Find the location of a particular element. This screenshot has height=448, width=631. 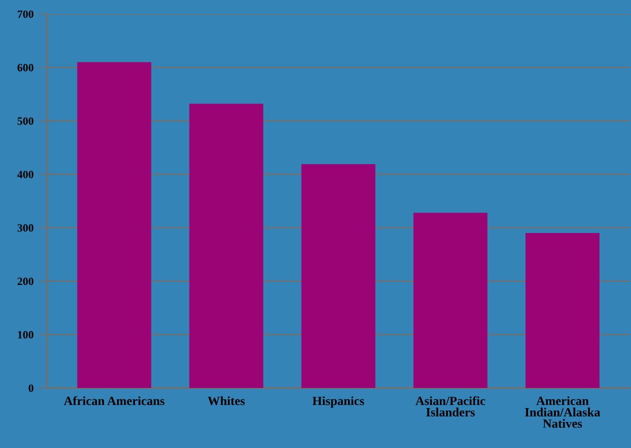

x-tick-label: African Americans is located at coordinates (114, 401).